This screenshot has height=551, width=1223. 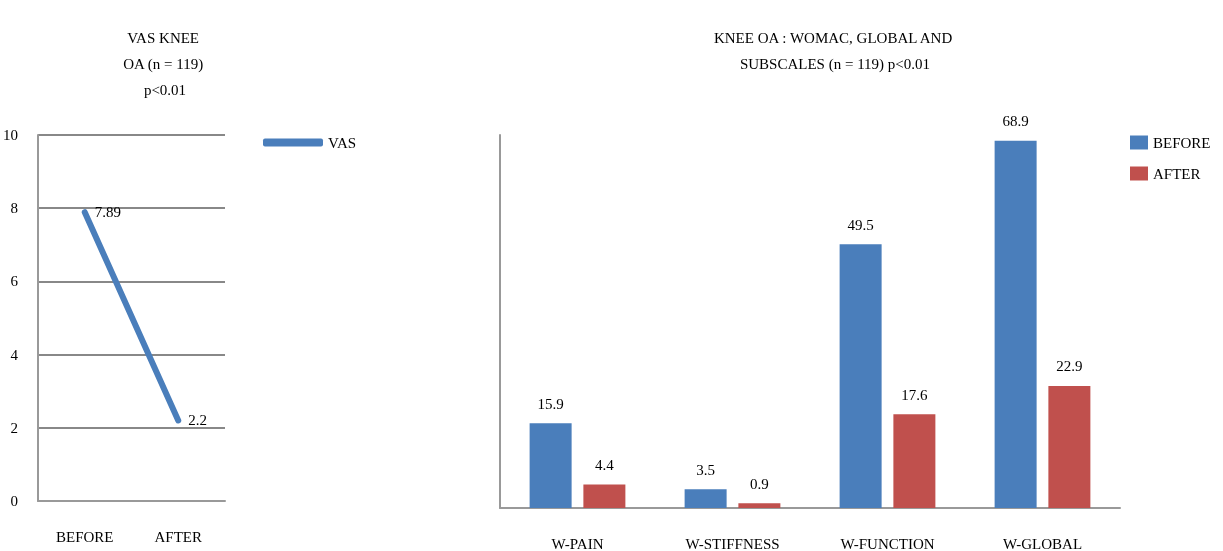 What do you see at coordinates (732, 543) in the screenshot?
I see `x-tick-label: W-STIFFNESS` at bounding box center [732, 543].